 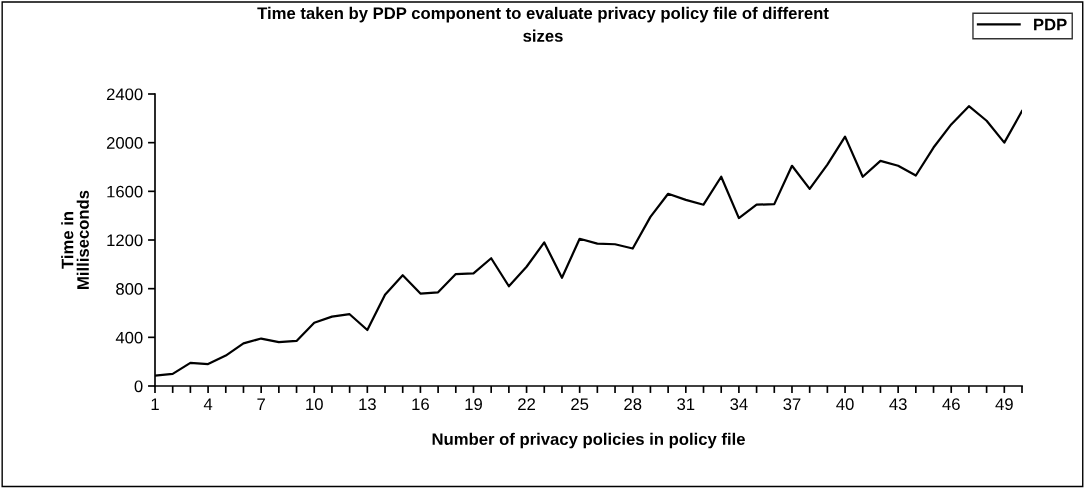 What do you see at coordinates (155, 404) in the screenshot?
I see `x-tick-label: 1` at bounding box center [155, 404].